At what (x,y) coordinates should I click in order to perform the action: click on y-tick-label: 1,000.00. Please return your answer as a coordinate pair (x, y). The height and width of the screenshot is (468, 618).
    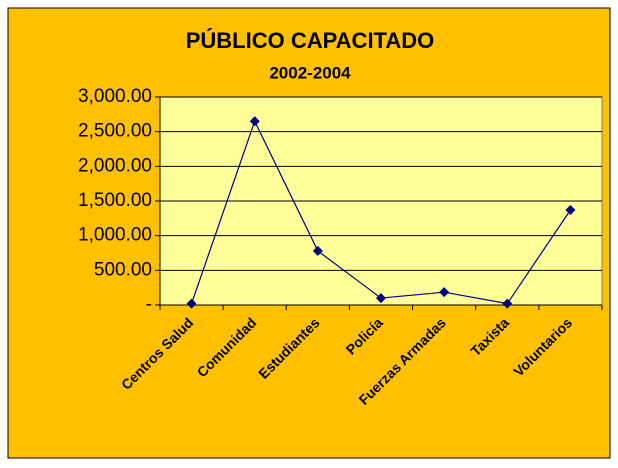
    Looking at the image, I should click on (115, 235).